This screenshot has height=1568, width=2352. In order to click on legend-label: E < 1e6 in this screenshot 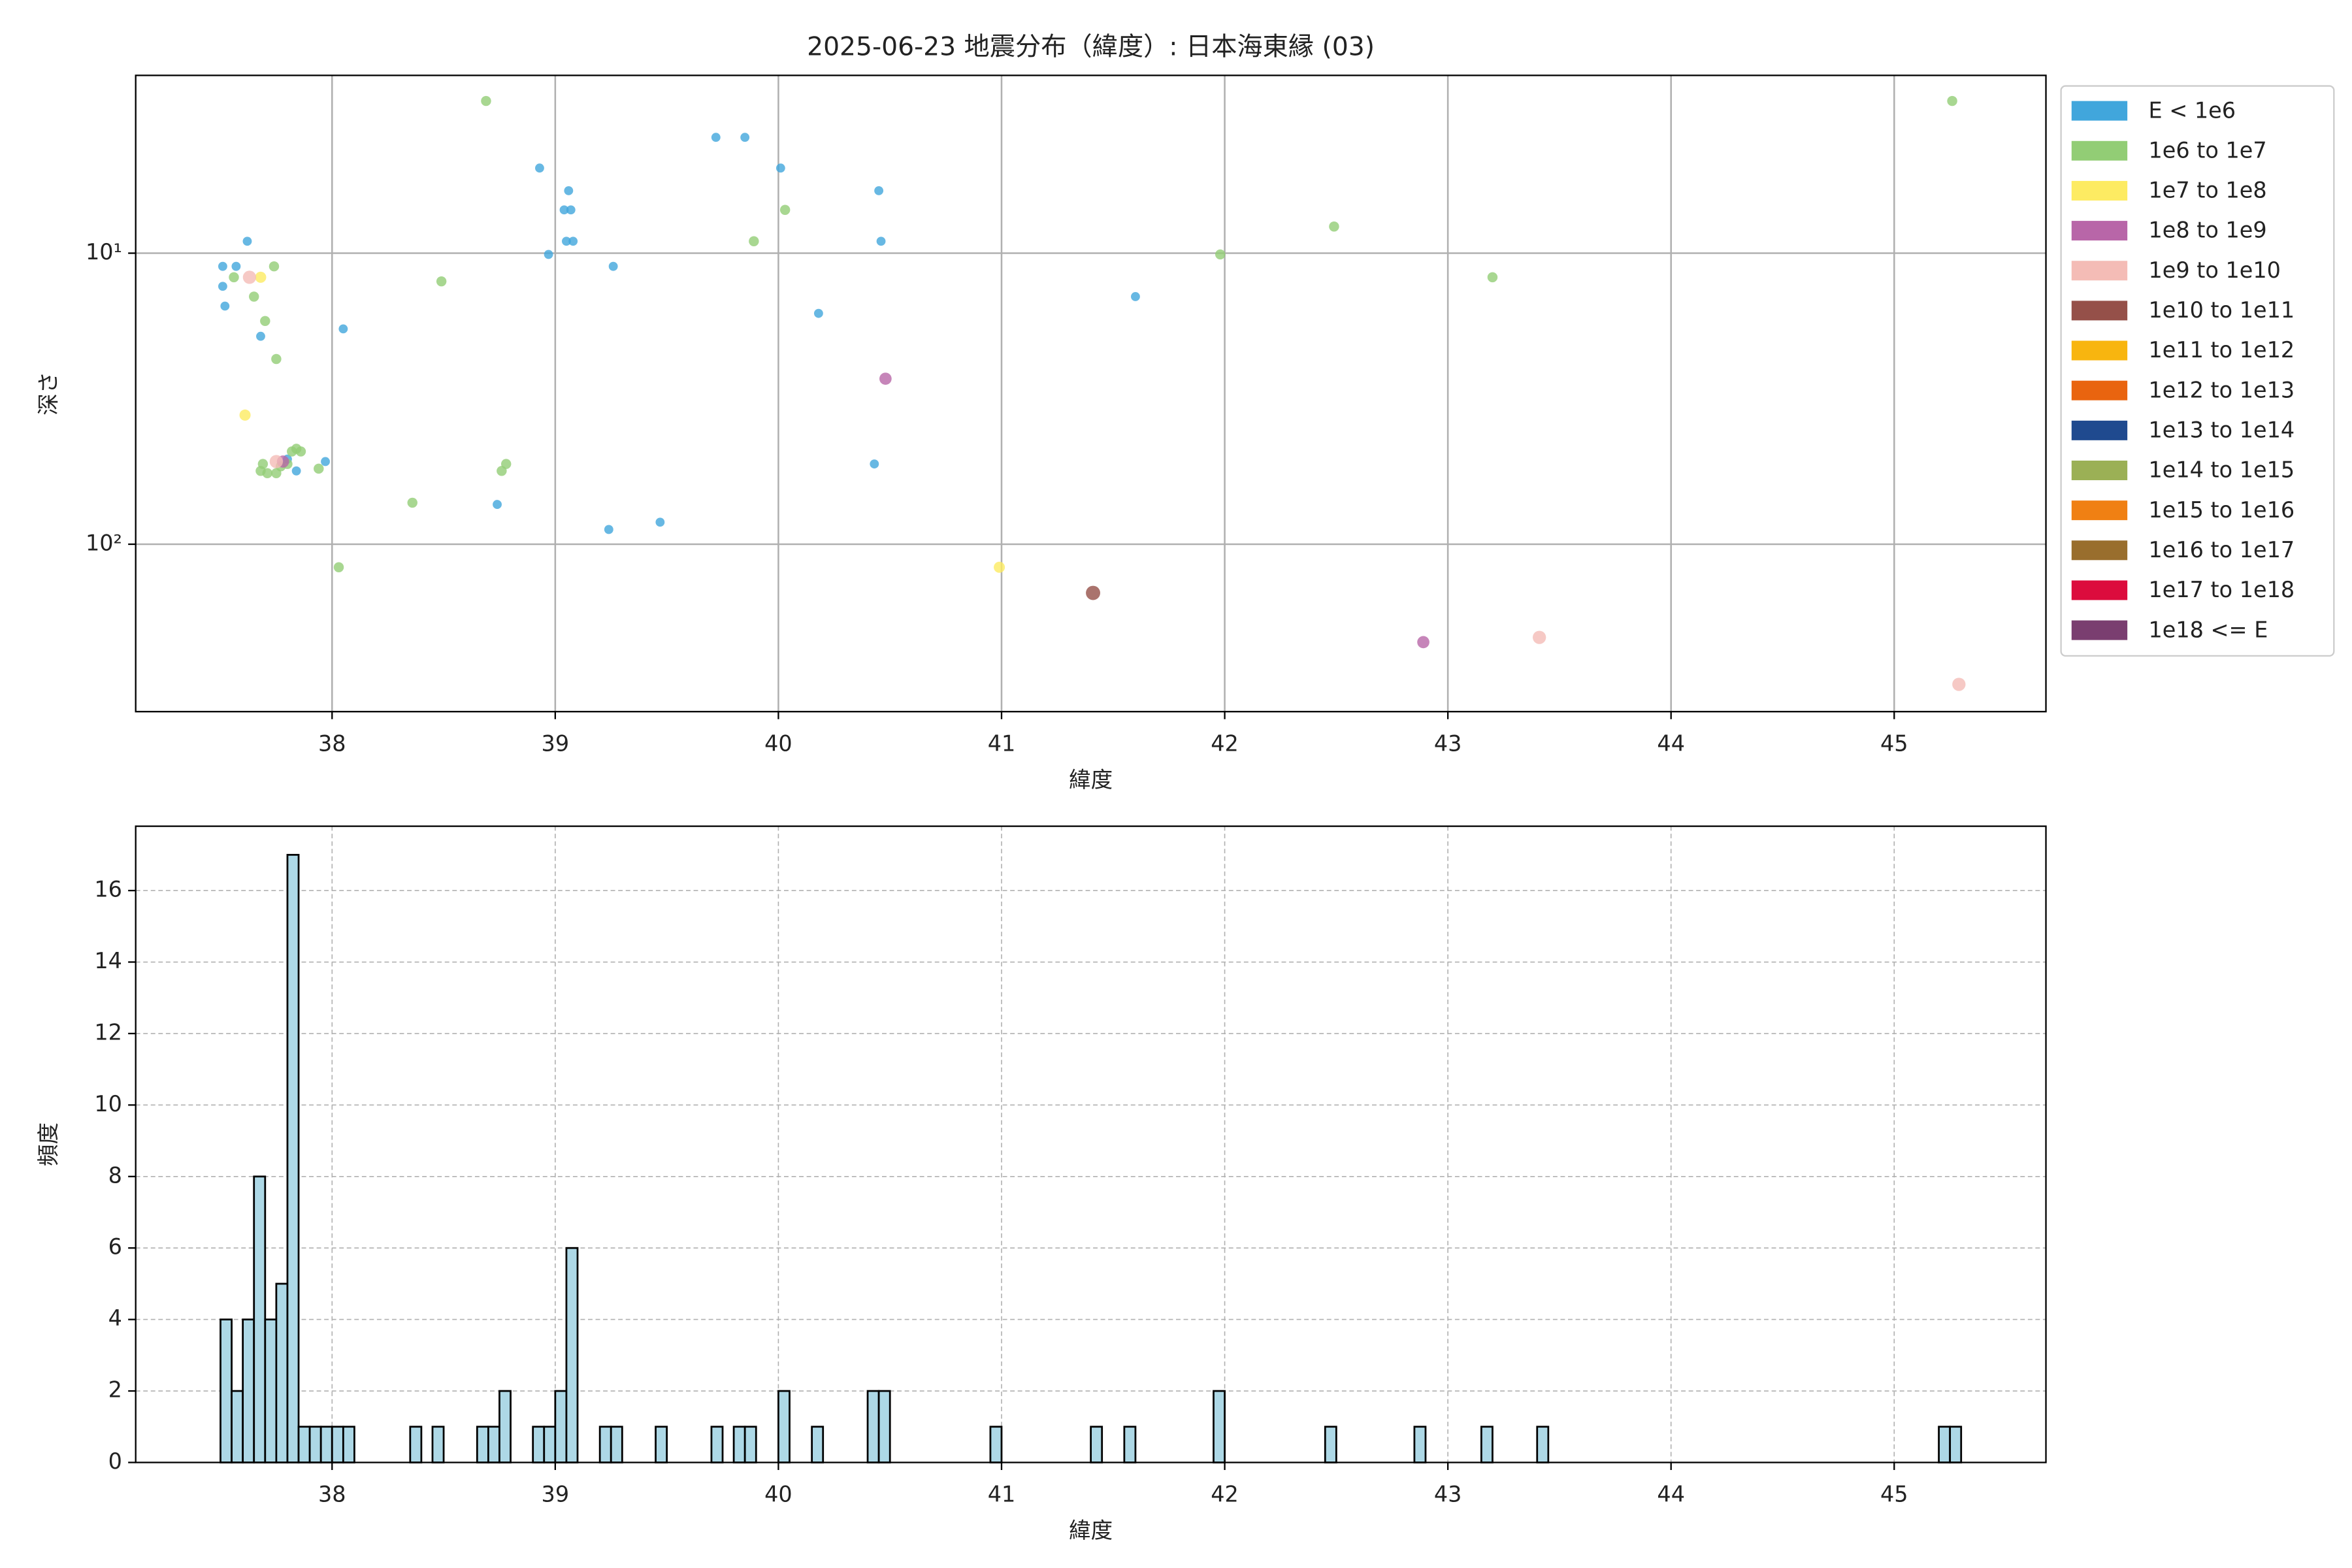, I will do `click(2192, 110)`.